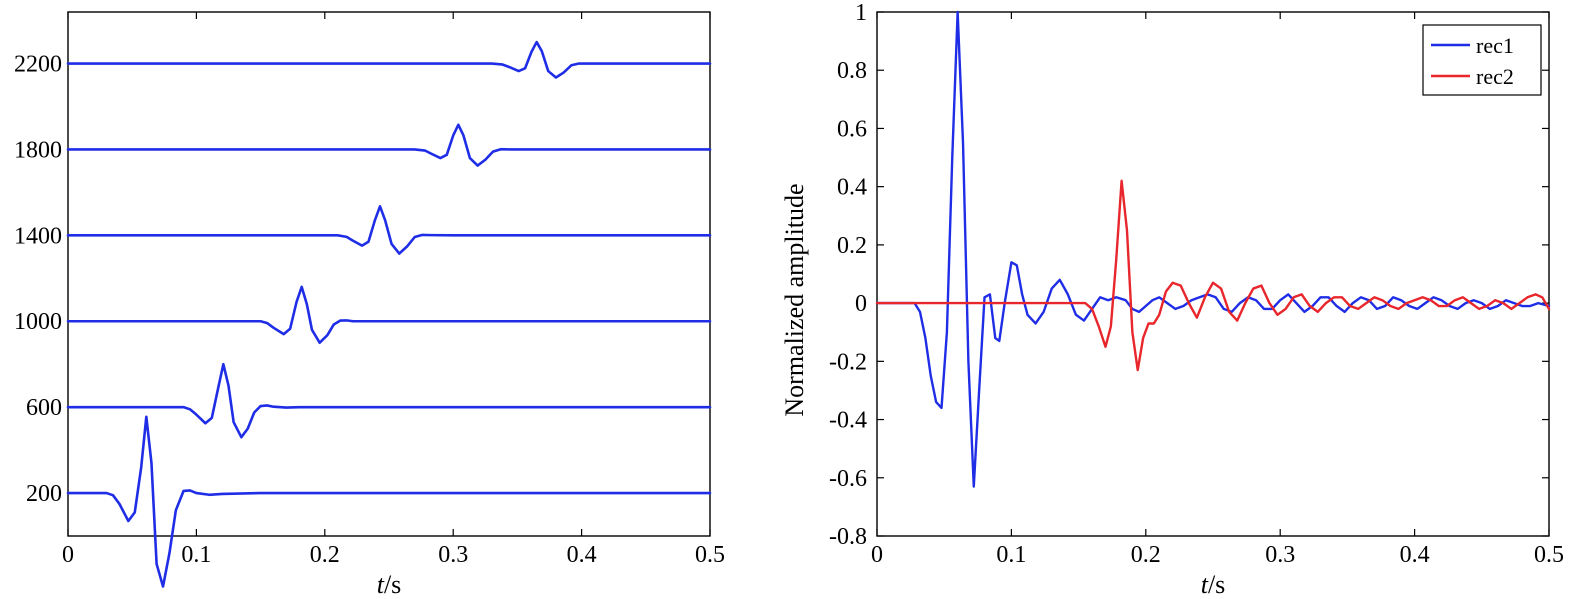  I want to click on right-y-tick-label: -0.6, so click(848, 479).